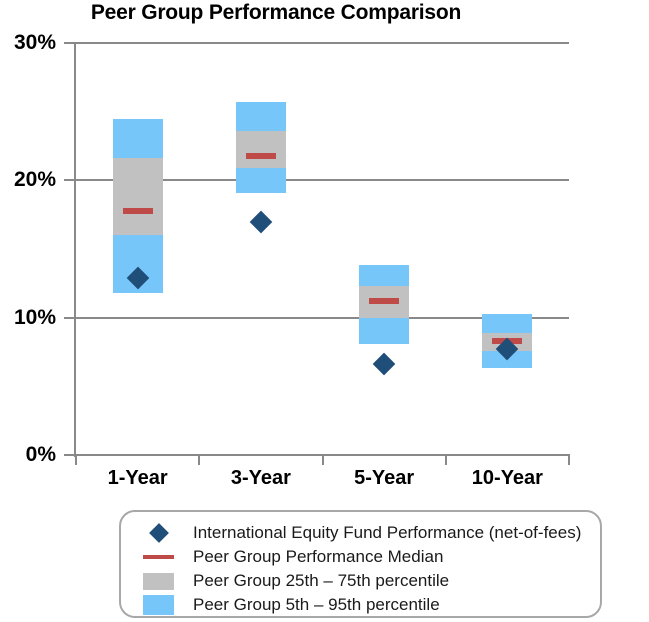  Describe the element at coordinates (316, 604) in the screenshot. I see `legend-label-p5-95: Peer Group 5th – 95th percentile` at that location.